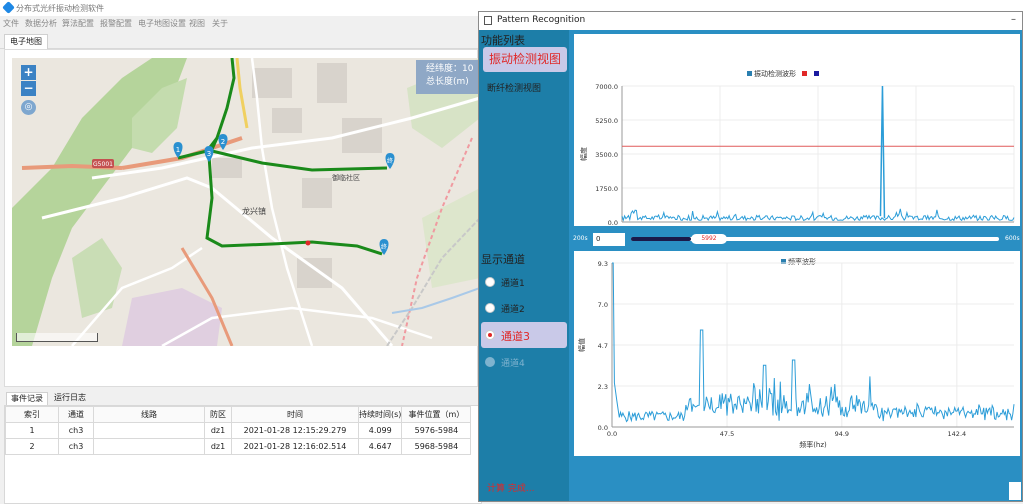  What do you see at coordinates (240, 23) in the screenshot?
I see `menubar: 文件 数据分析 算法配置 报警配置 电子地图设置 视图 关于` at bounding box center [240, 23].